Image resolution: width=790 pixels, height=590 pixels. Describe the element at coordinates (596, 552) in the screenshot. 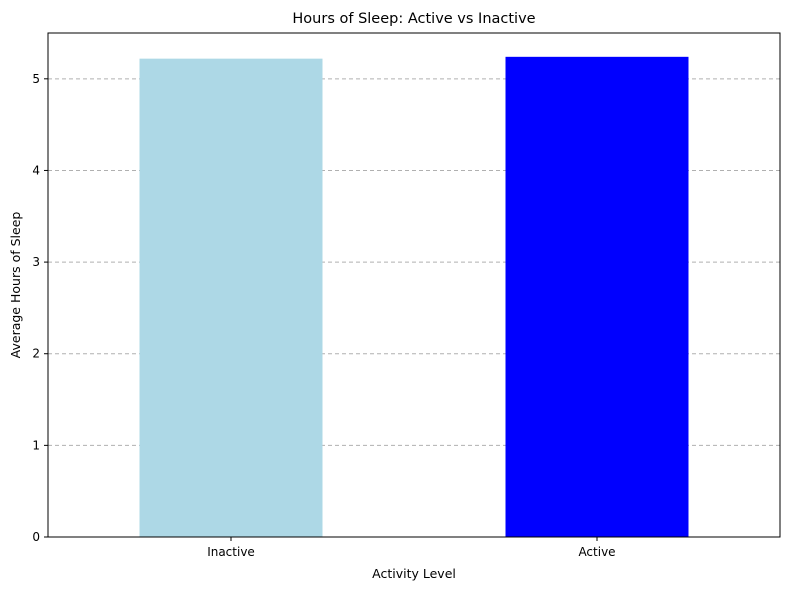

I see `x-tick-label: Active` at that location.